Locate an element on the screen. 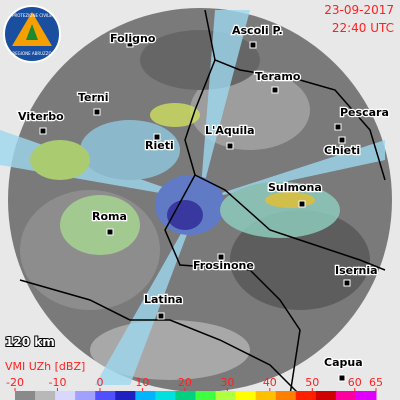  legend-tick-label: 50 is located at coordinates (312, 382).